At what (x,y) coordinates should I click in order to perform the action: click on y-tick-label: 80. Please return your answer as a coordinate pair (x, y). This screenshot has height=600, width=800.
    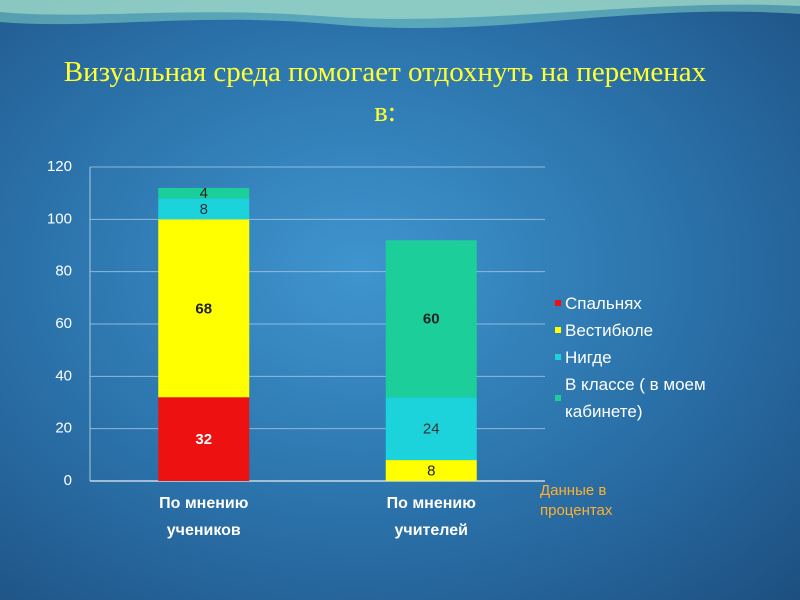
    Looking at the image, I should click on (63, 271).